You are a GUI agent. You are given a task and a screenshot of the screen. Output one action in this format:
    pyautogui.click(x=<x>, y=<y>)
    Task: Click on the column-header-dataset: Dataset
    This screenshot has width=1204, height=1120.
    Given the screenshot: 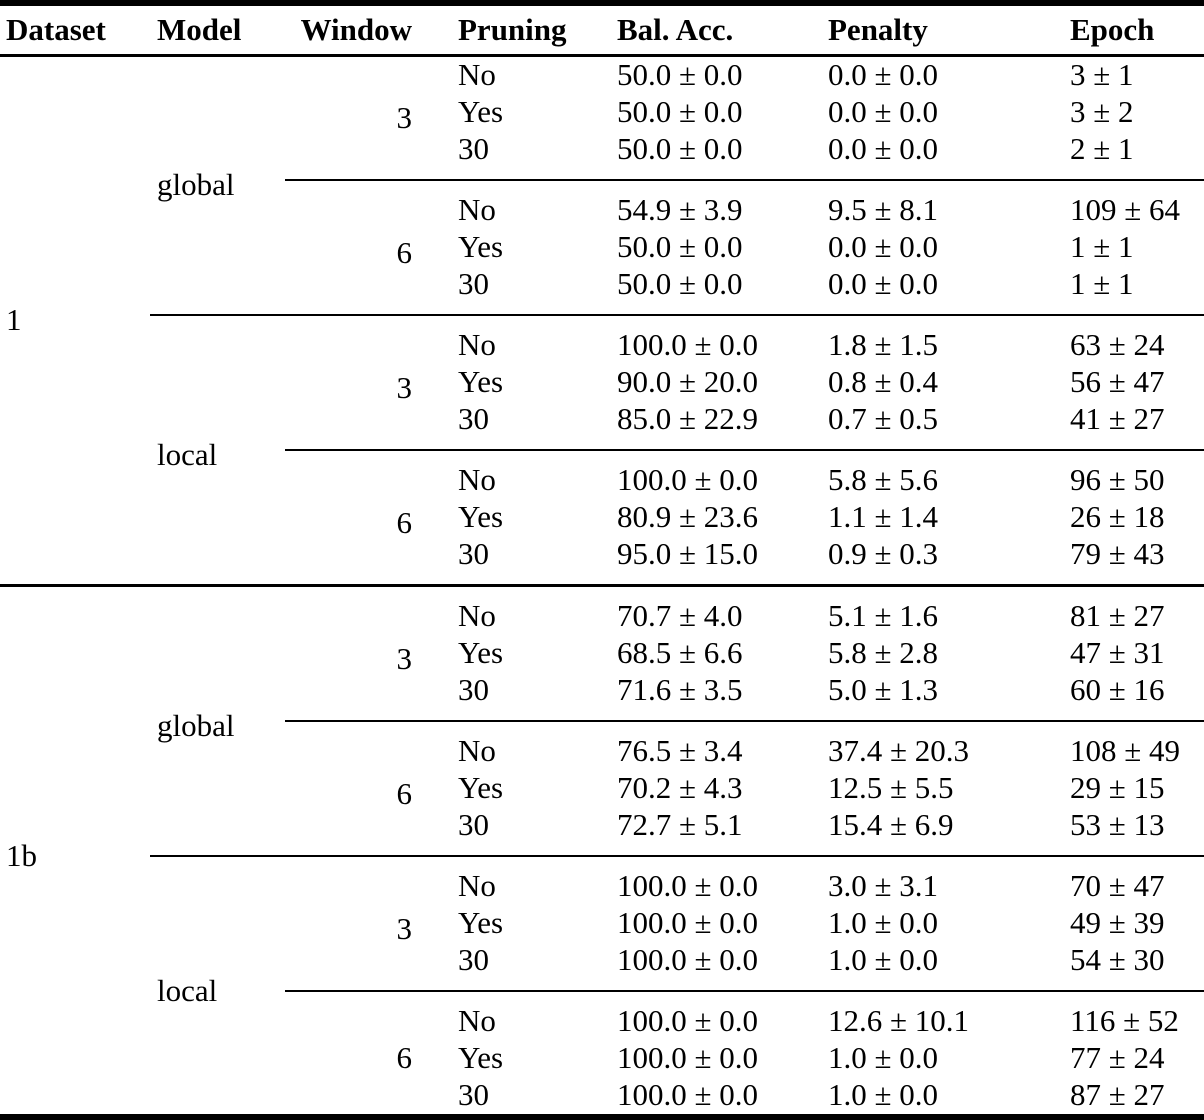 What is the action you would take?
    pyautogui.click(x=75, y=30)
    